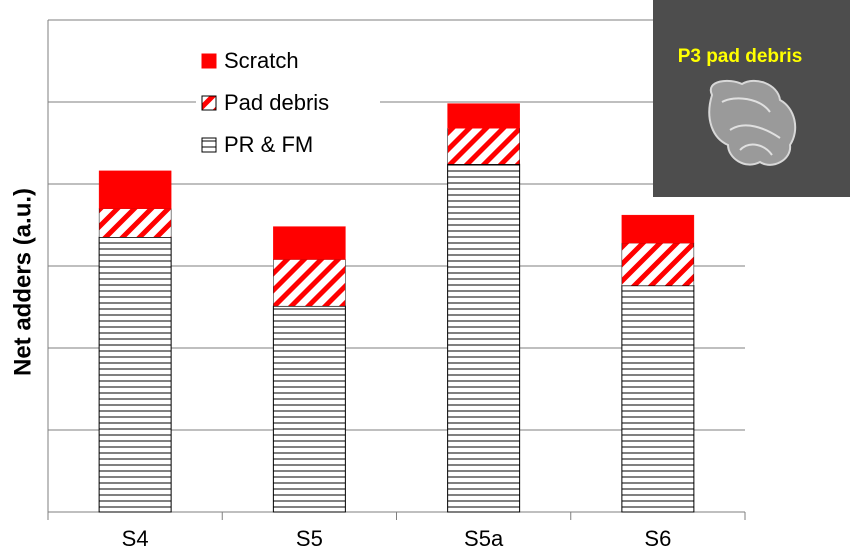  Describe the element at coordinates (276, 102) in the screenshot. I see `legend-label: Pad debris` at that location.